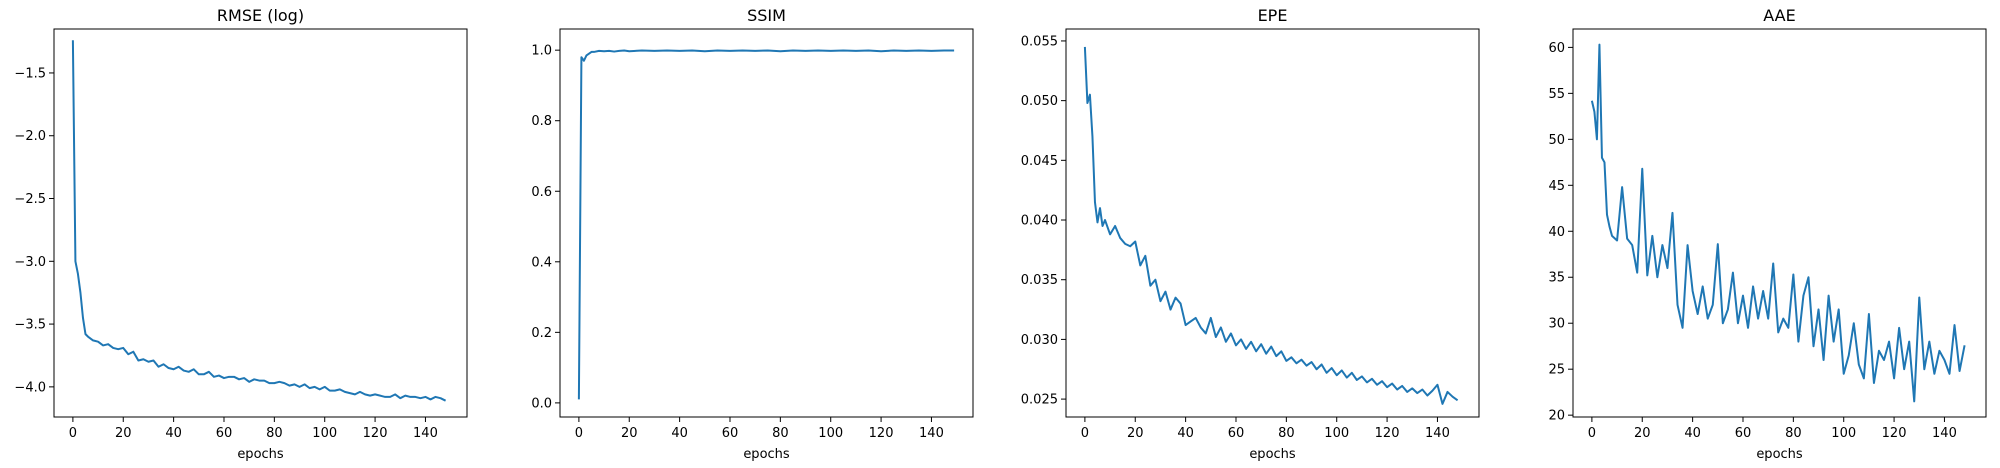  I want to click on y-tick-label: −1.5, so click(30, 73).